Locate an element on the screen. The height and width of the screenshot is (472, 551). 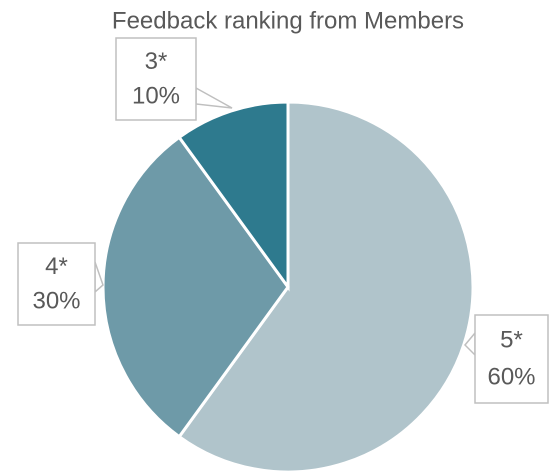
pie-slice is located at coordinates (233, 196).